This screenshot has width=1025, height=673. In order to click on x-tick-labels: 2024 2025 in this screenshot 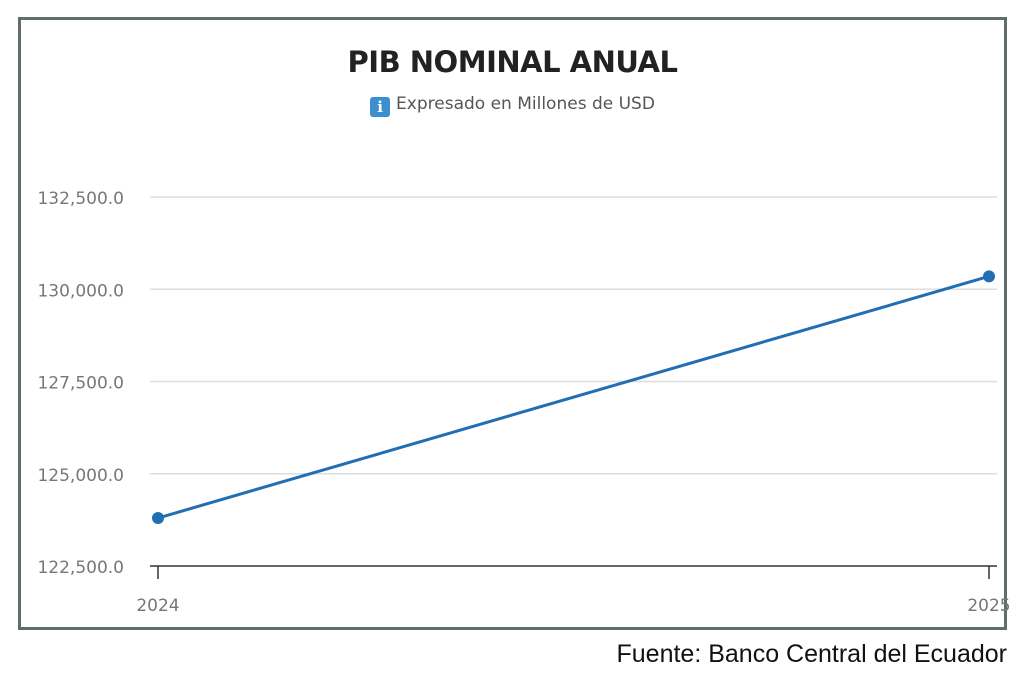, I will do `click(573, 606)`.